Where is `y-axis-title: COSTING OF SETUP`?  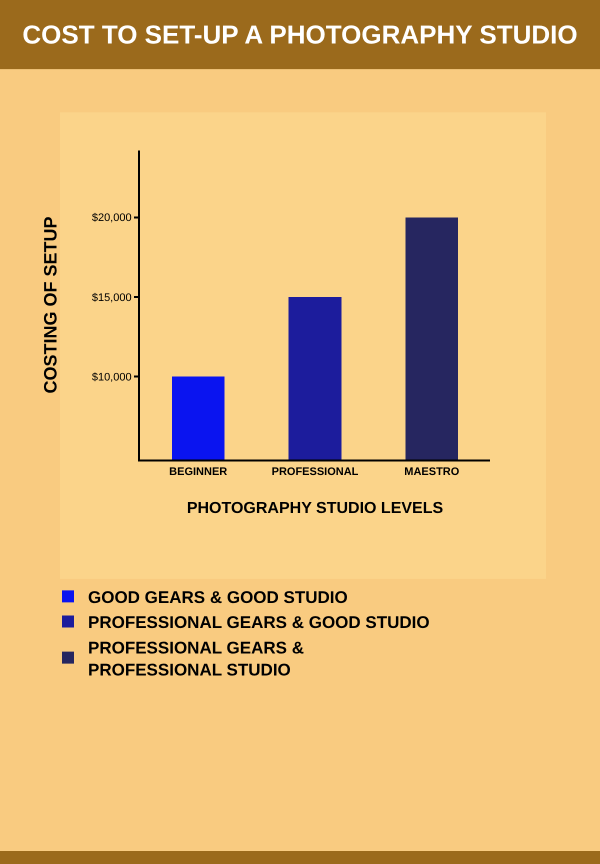 y-axis-title: COSTING OF SETUP is located at coordinates (50, 305).